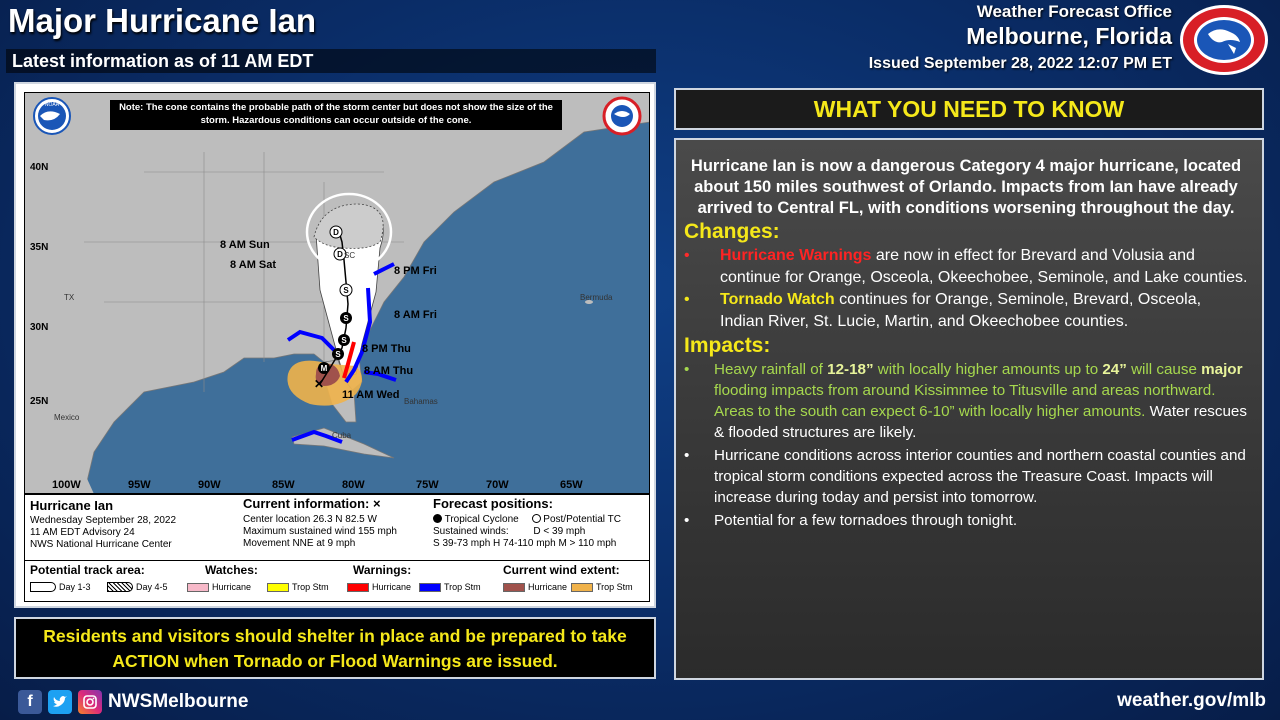 The width and height of the screenshot is (1280, 720). What do you see at coordinates (462, 587) in the screenshot?
I see `warn-ts-label: Trop Stm` at bounding box center [462, 587].